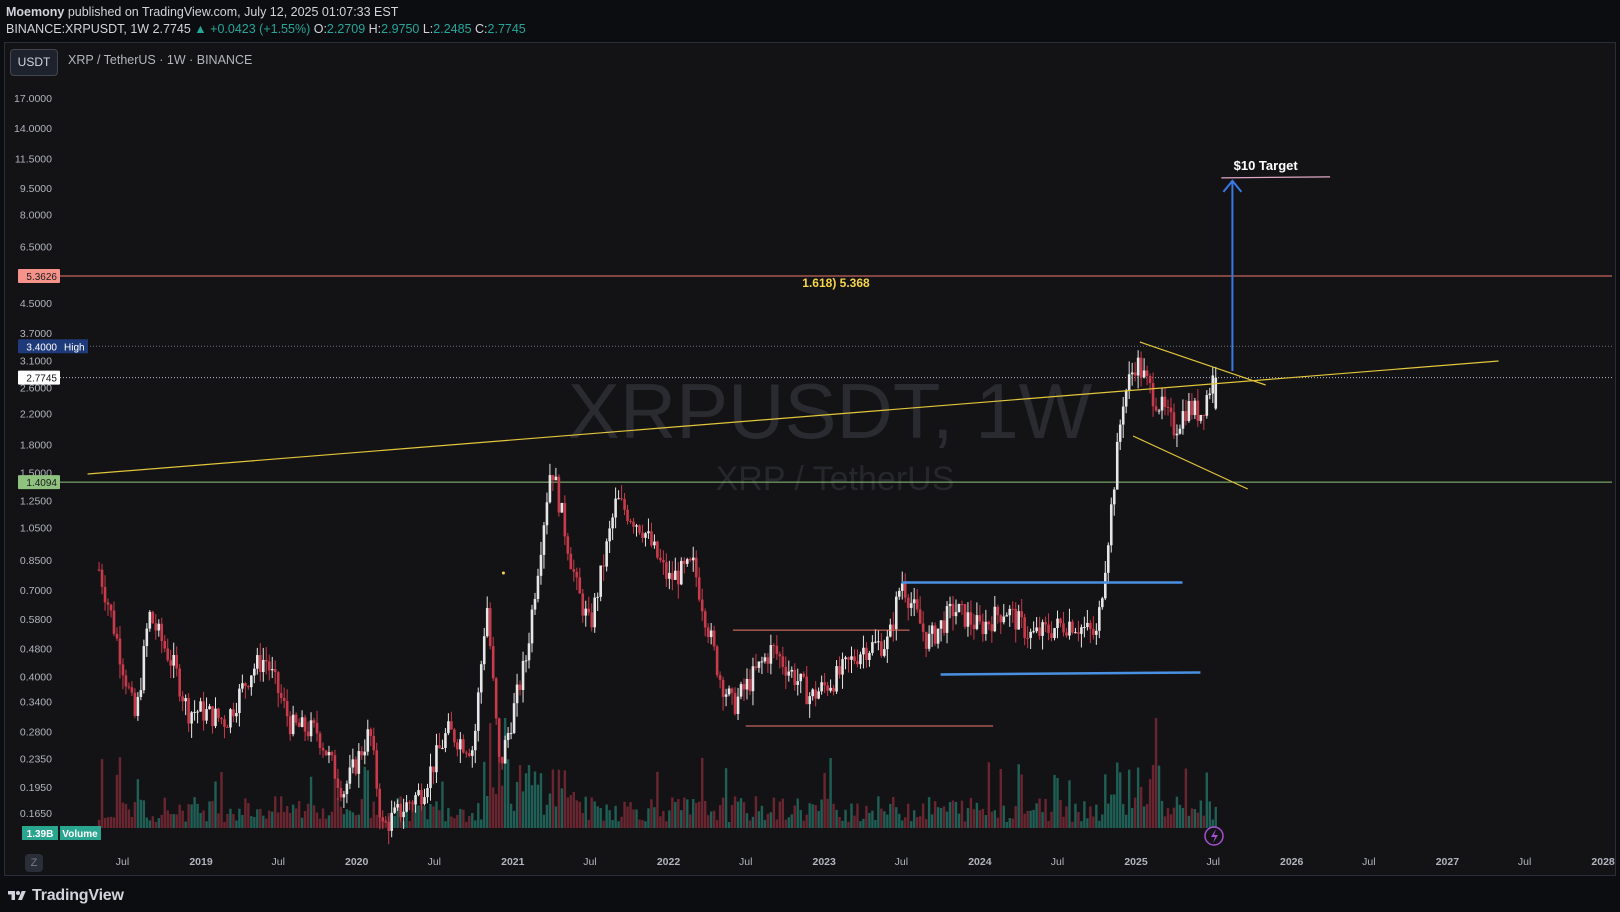 This screenshot has width=1620, height=912. Describe the element at coordinates (34, 62) in the screenshot. I see `currency-button: USDT` at that location.